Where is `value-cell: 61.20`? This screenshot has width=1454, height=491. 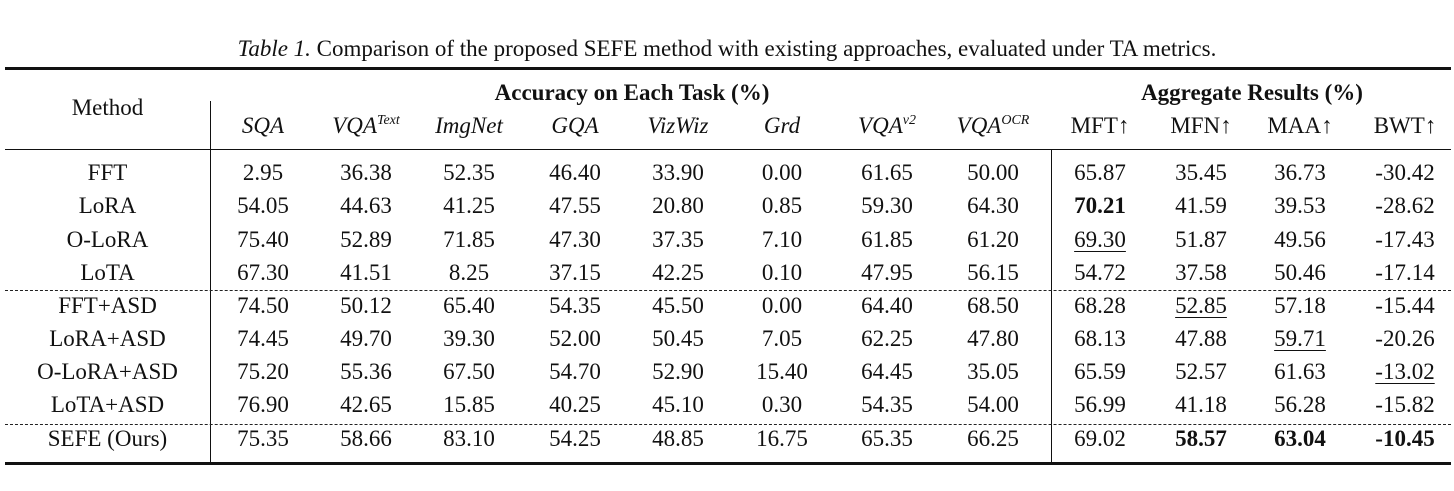
value-cell: 61.20 is located at coordinates (993, 240).